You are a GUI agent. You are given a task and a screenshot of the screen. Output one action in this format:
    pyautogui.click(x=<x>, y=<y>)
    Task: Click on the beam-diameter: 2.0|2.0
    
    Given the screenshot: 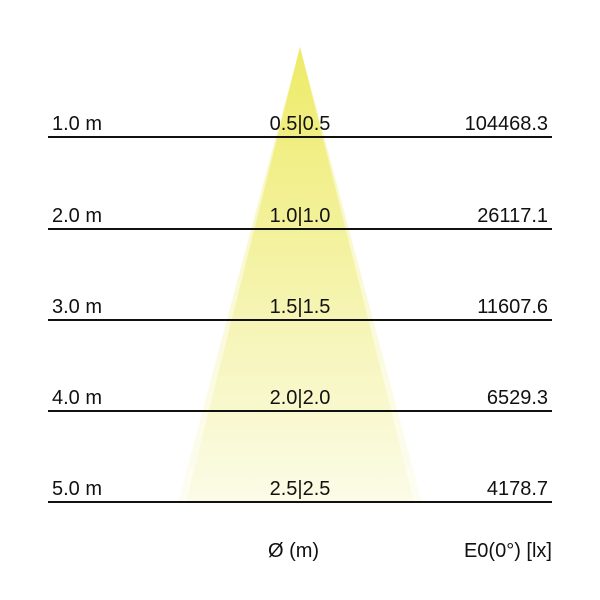 What is the action you would take?
    pyautogui.click(x=300, y=398)
    